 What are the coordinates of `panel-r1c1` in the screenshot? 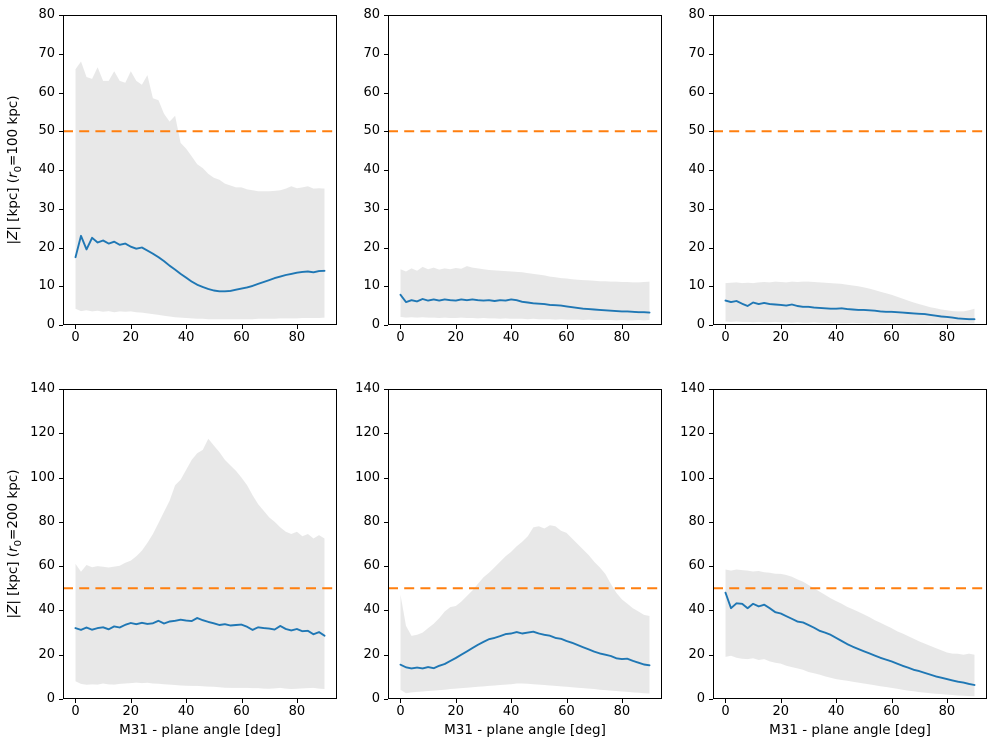 It's located at (523, 546).